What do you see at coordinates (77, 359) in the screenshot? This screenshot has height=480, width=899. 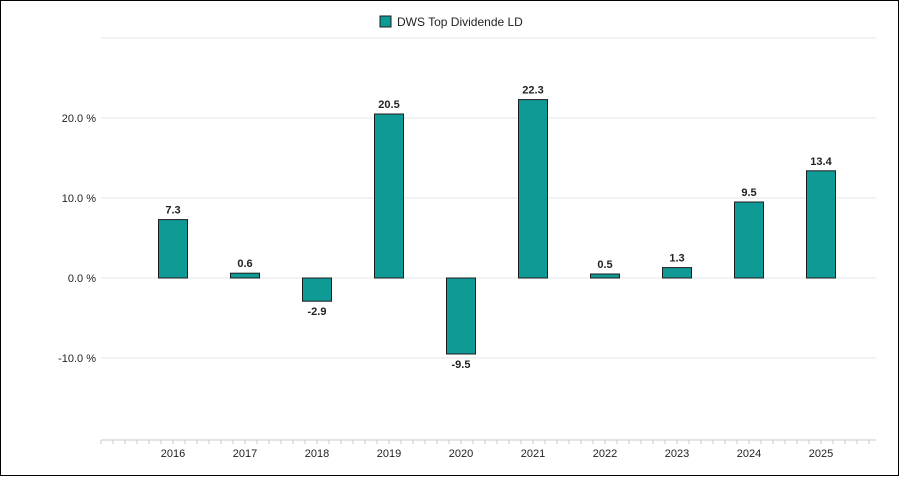 I see `y-tick-label: -10.0 %` at bounding box center [77, 359].